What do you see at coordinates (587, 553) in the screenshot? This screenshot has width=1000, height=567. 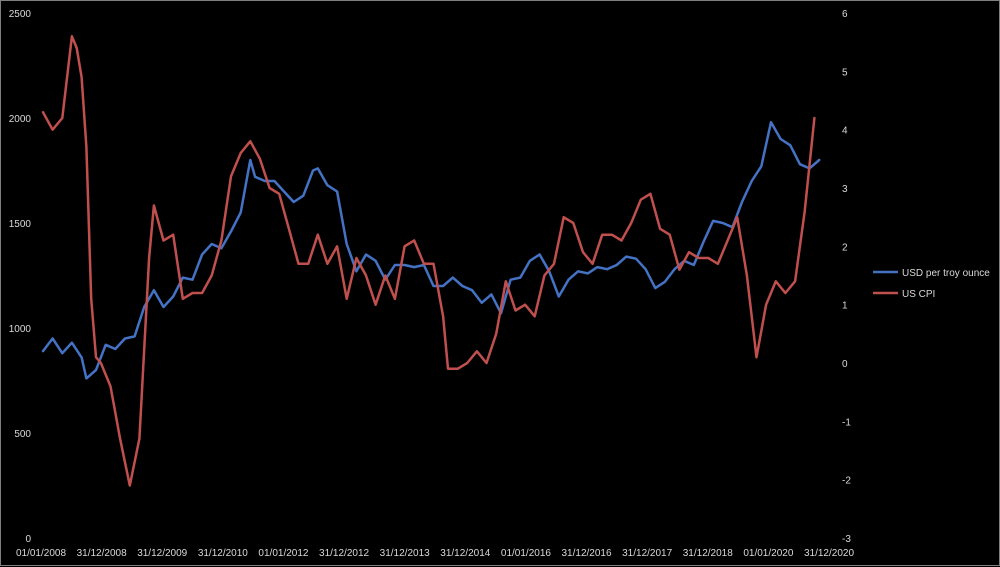 I see `x-tick-label: 31/12/2016` at bounding box center [587, 553].